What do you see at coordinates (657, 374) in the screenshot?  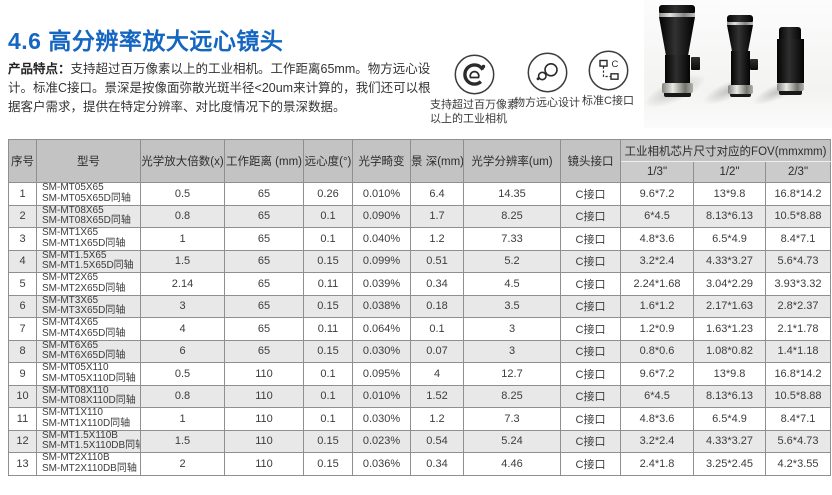 I see `spec-cell: 9.6*7.2` at bounding box center [657, 374].